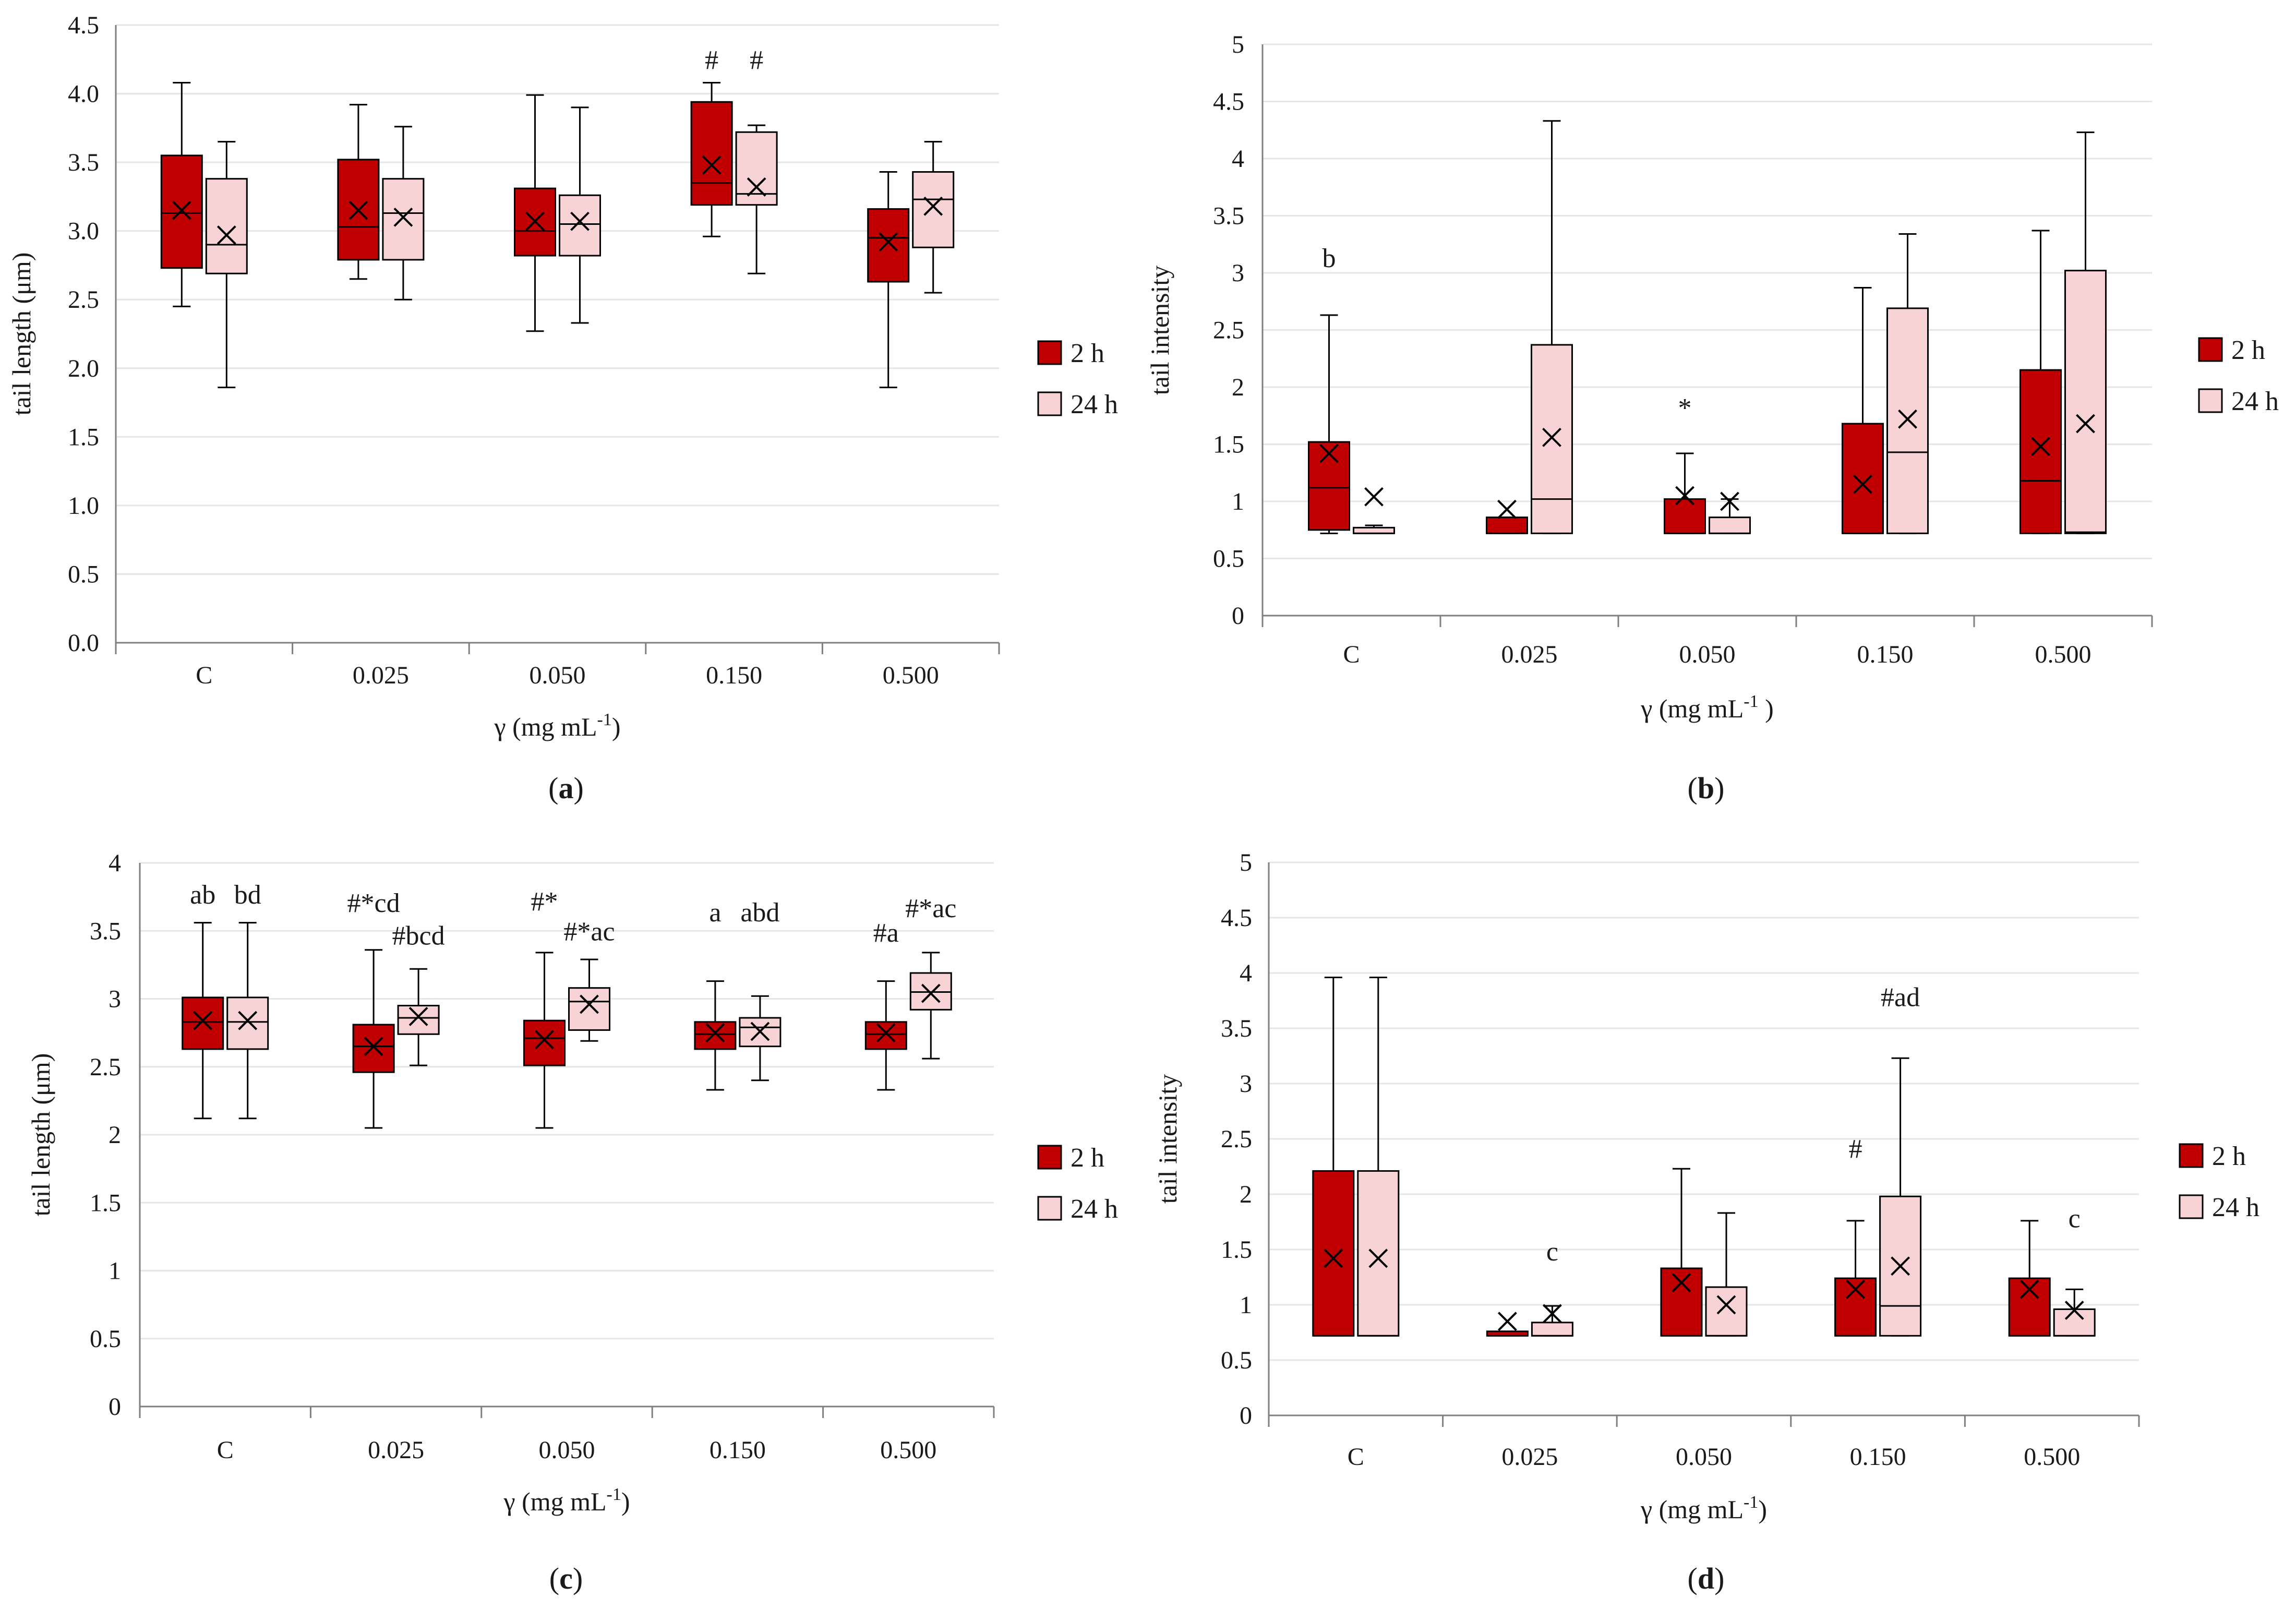 The image size is (2296, 1610). Describe the element at coordinates (886, 933) in the screenshot. I see `significance-label: #a` at that location.